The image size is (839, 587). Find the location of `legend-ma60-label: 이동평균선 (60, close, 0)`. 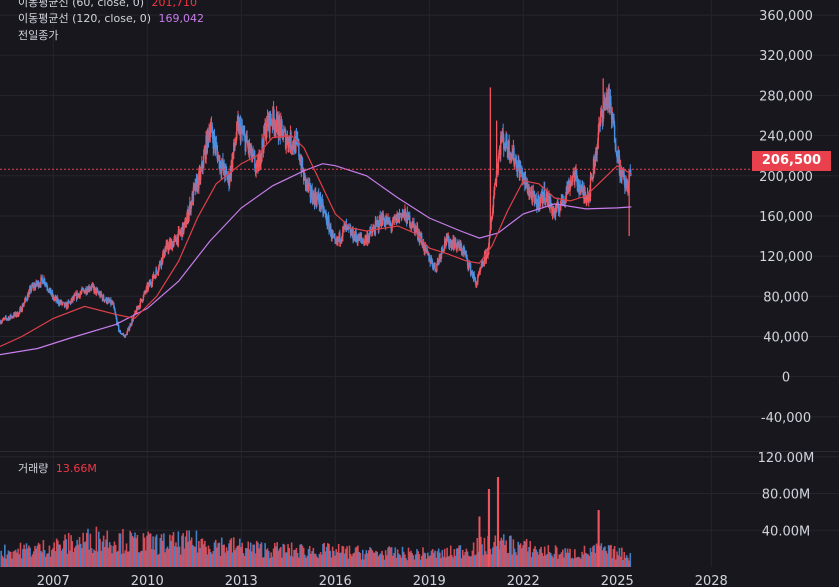

legend-ma60-label: 이동평균선 (60, close, 0) is located at coordinates (81, 4).